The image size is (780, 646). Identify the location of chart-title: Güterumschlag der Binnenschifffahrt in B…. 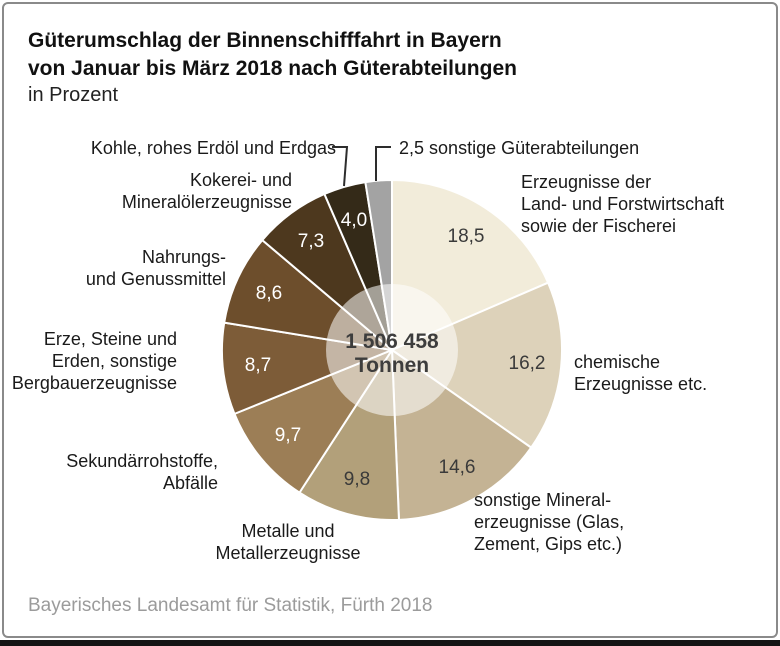
(272, 55).